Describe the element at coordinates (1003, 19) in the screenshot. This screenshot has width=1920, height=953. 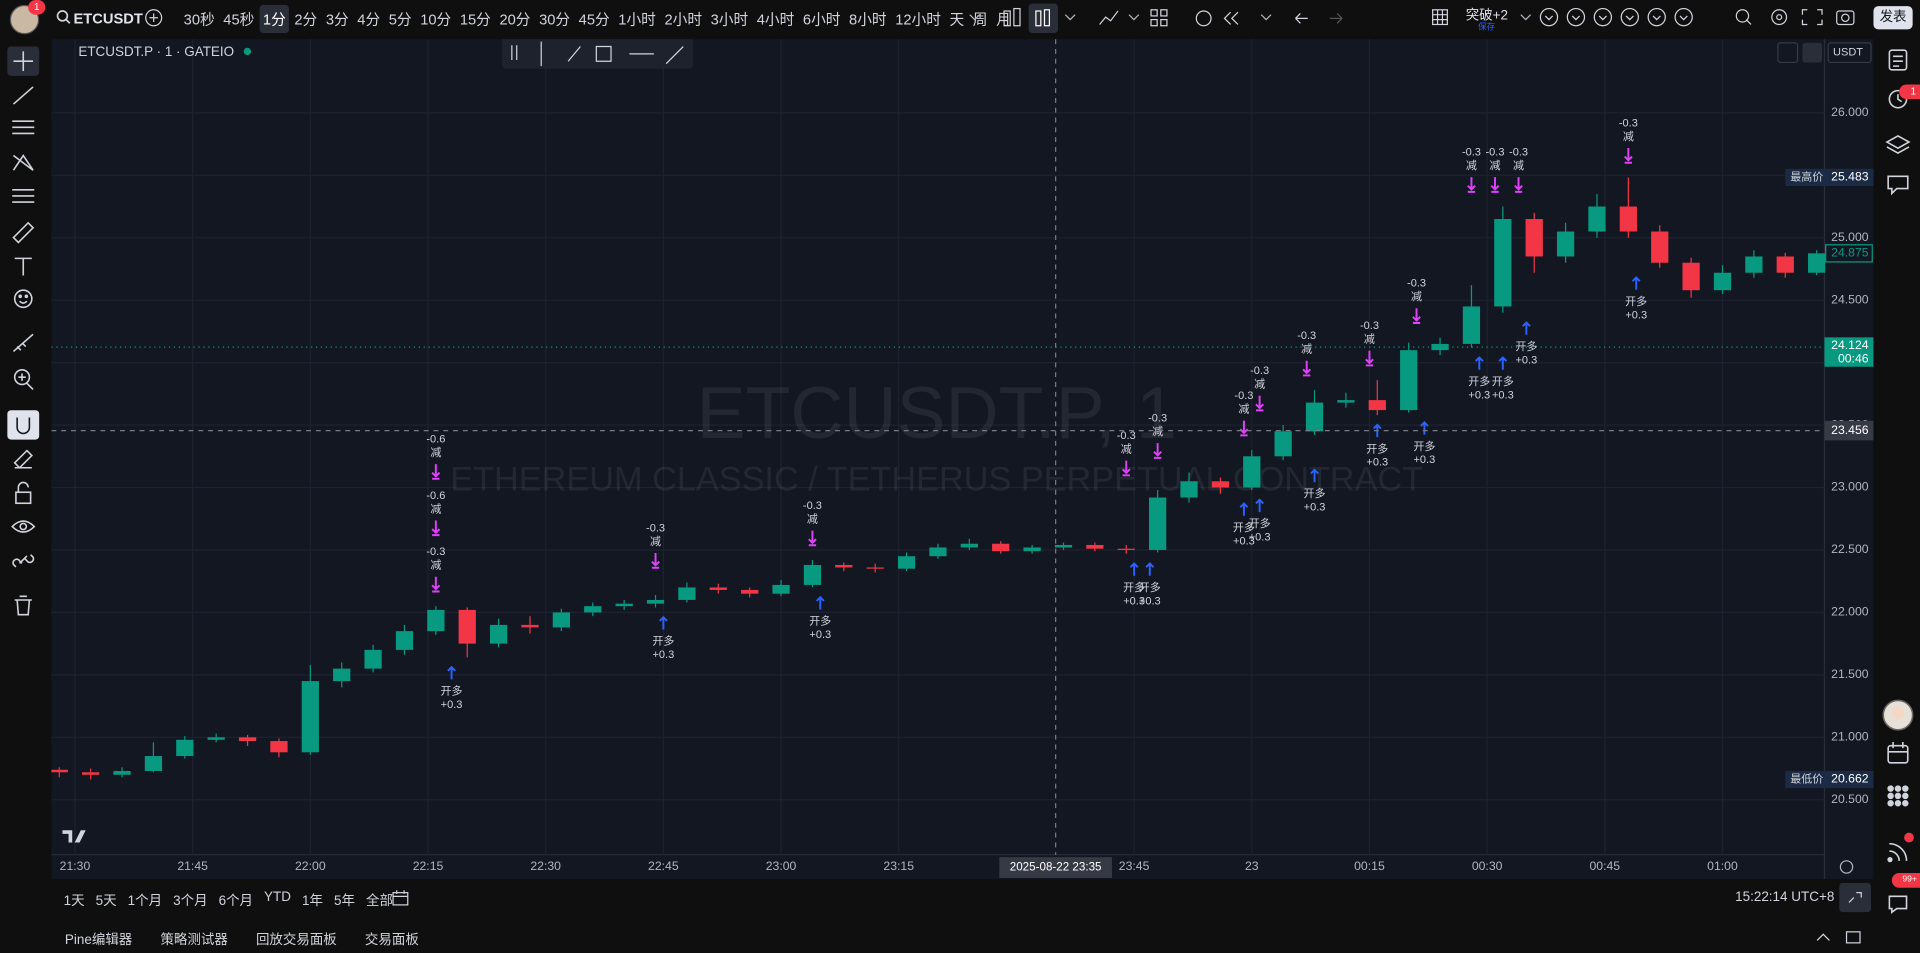
I see `interval-button: 月` at that location.